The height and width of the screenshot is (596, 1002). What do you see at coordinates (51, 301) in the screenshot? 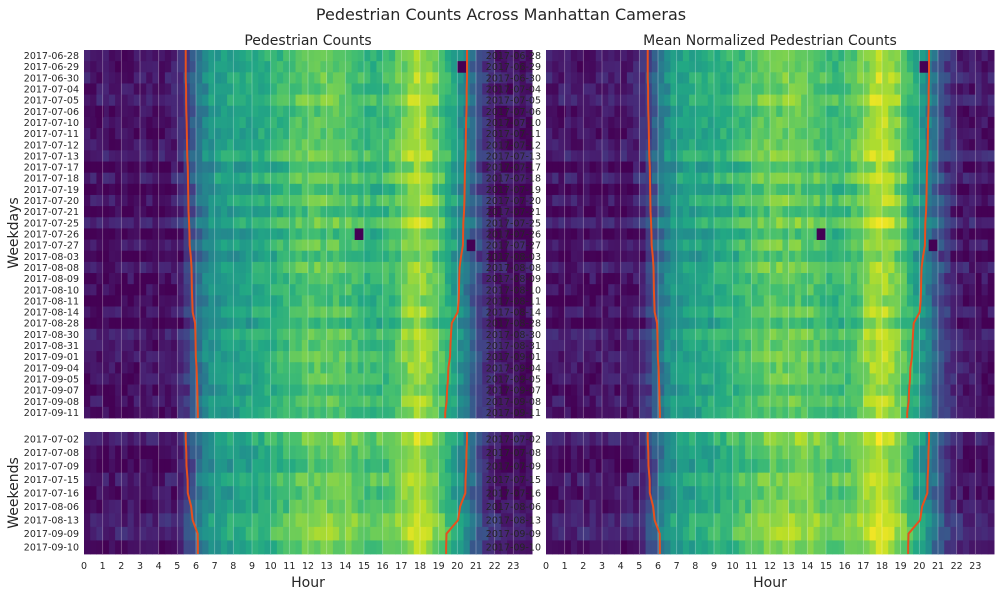
I see `y-tick-label: 2017-08-11` at bounding box center [51, 301].